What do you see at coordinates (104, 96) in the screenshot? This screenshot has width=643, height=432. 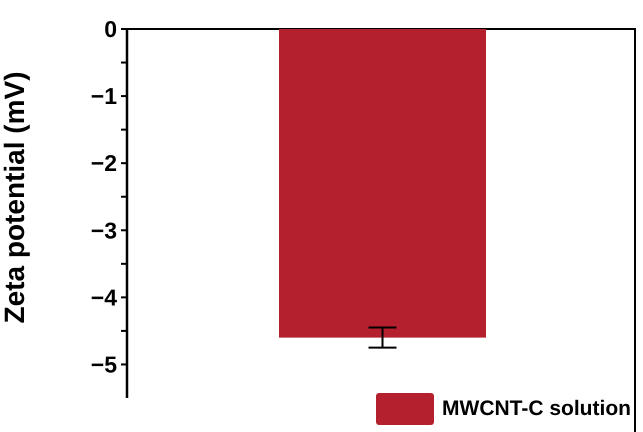 I see `y-tick-label: −1` at bounding box center [104, 96].